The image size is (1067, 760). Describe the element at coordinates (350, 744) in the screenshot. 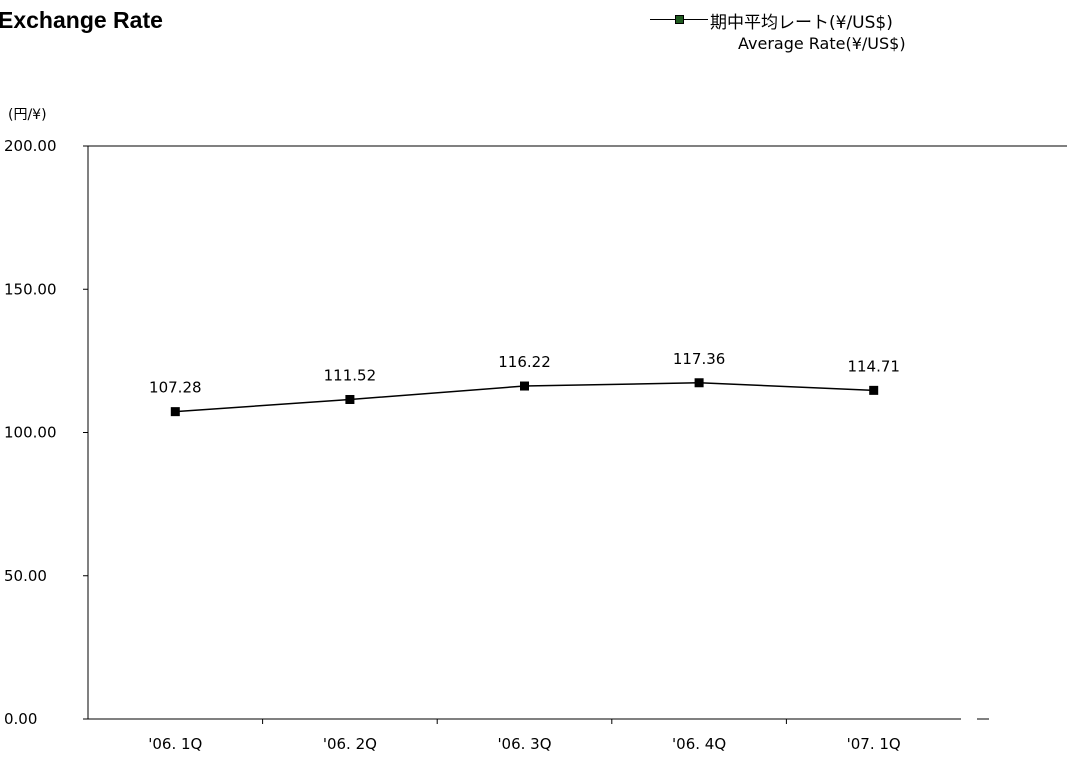

I see `x-tick-label: '06. 2Q` at that location.